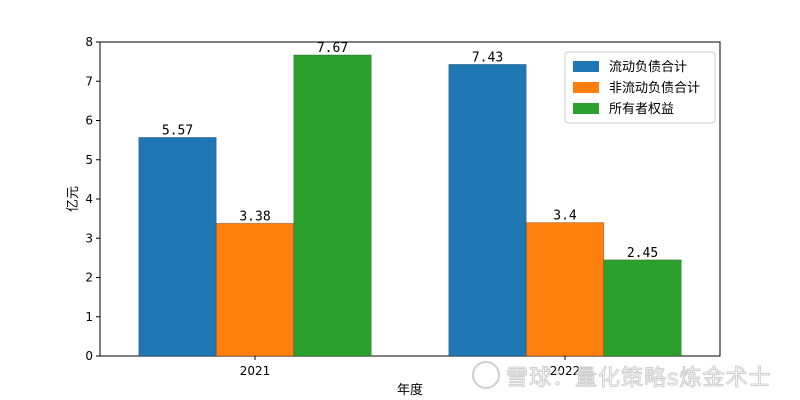  What do you see at coordinates (255, 371) in the screenshot?
I see `x-tick-label-0: 2021` at bounding box center [255, 371].